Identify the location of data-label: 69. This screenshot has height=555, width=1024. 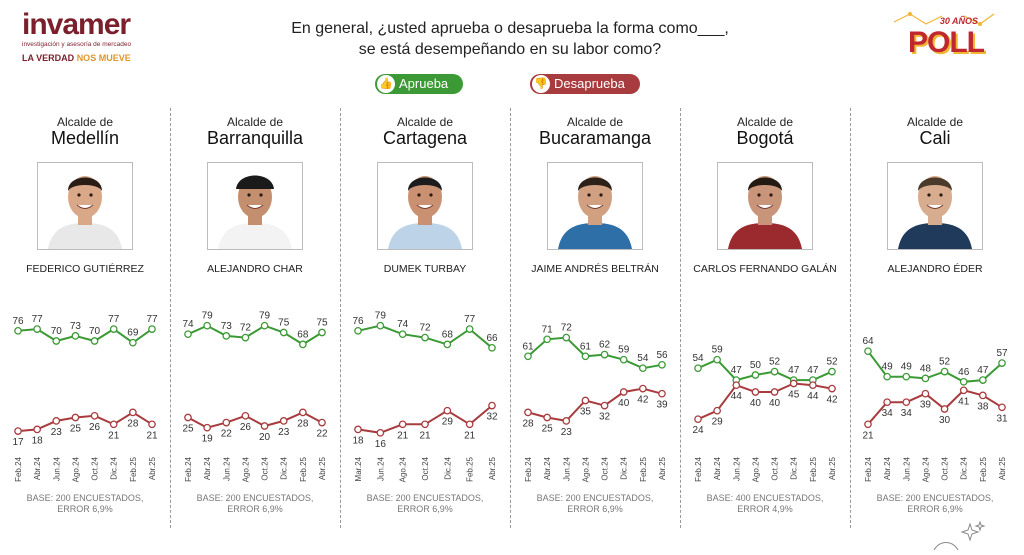
(133, 333).